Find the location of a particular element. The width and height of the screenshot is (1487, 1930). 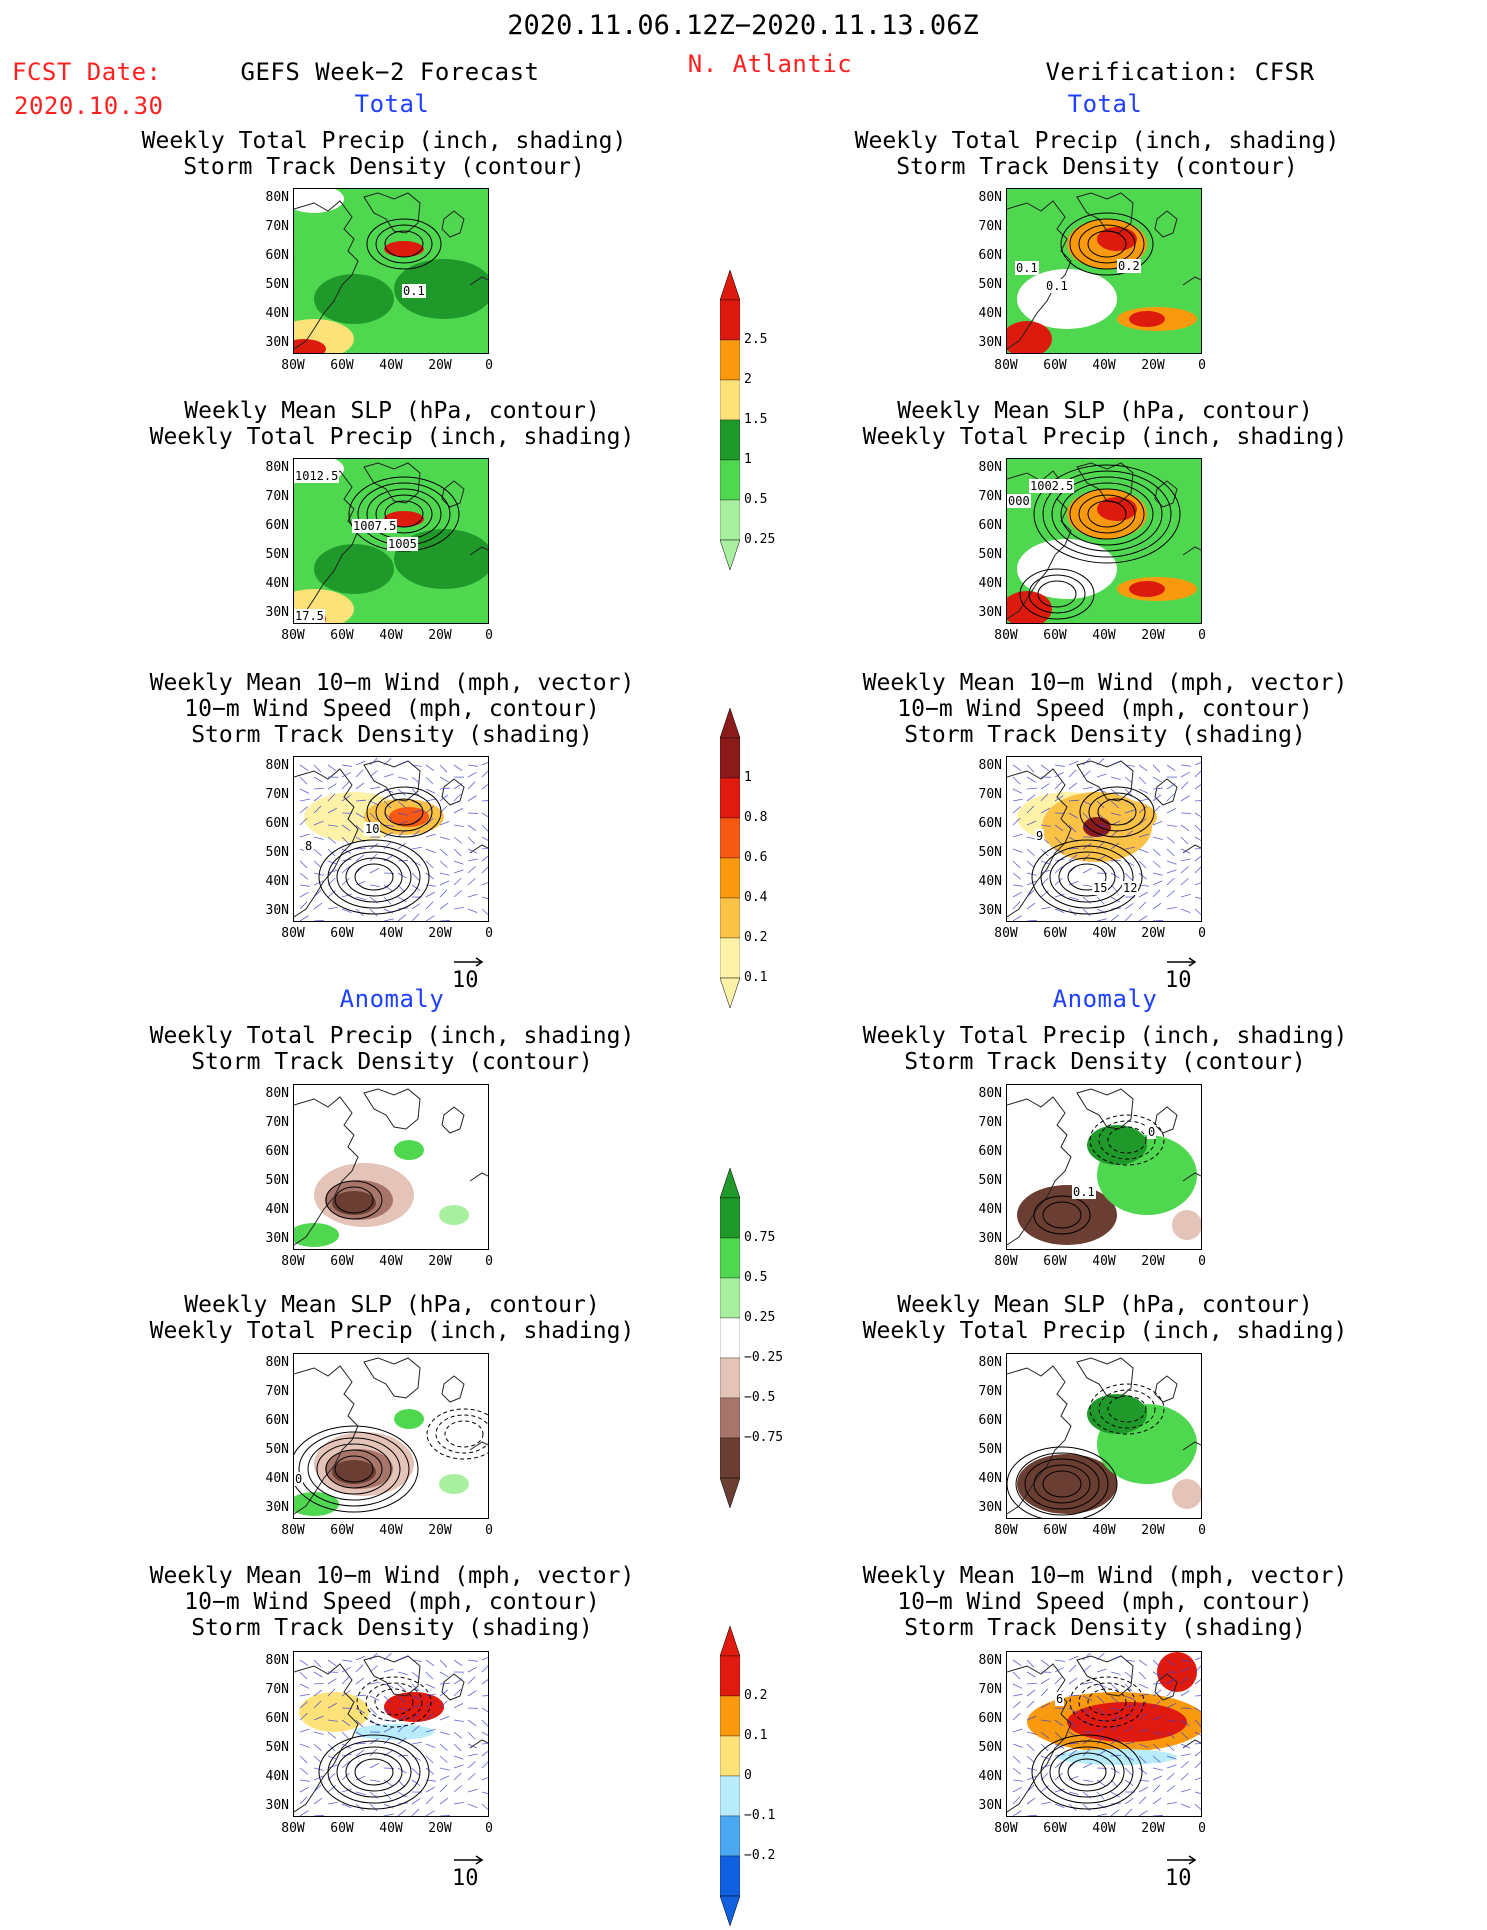

lon-label: 20W is located at coordinates (439, 365).